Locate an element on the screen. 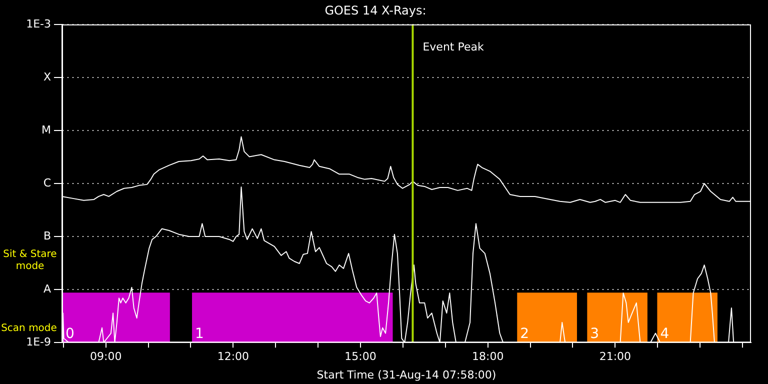  y-tick-label: X is located at coordinates (47, 77).